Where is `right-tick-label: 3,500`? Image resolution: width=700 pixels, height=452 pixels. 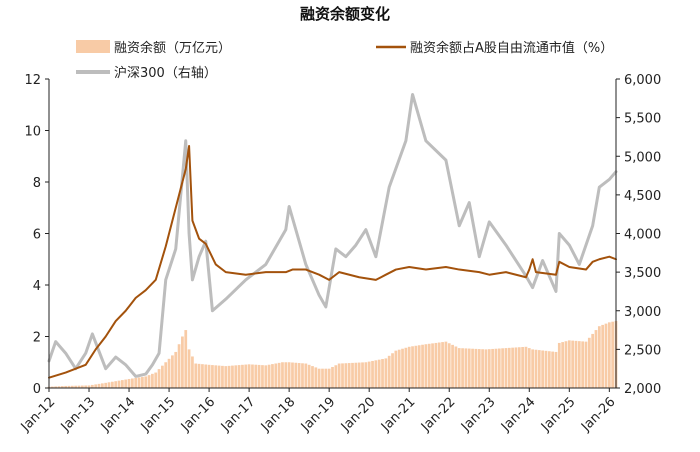
right-tick-label: 3,500 is located at coordinates (642, 273).